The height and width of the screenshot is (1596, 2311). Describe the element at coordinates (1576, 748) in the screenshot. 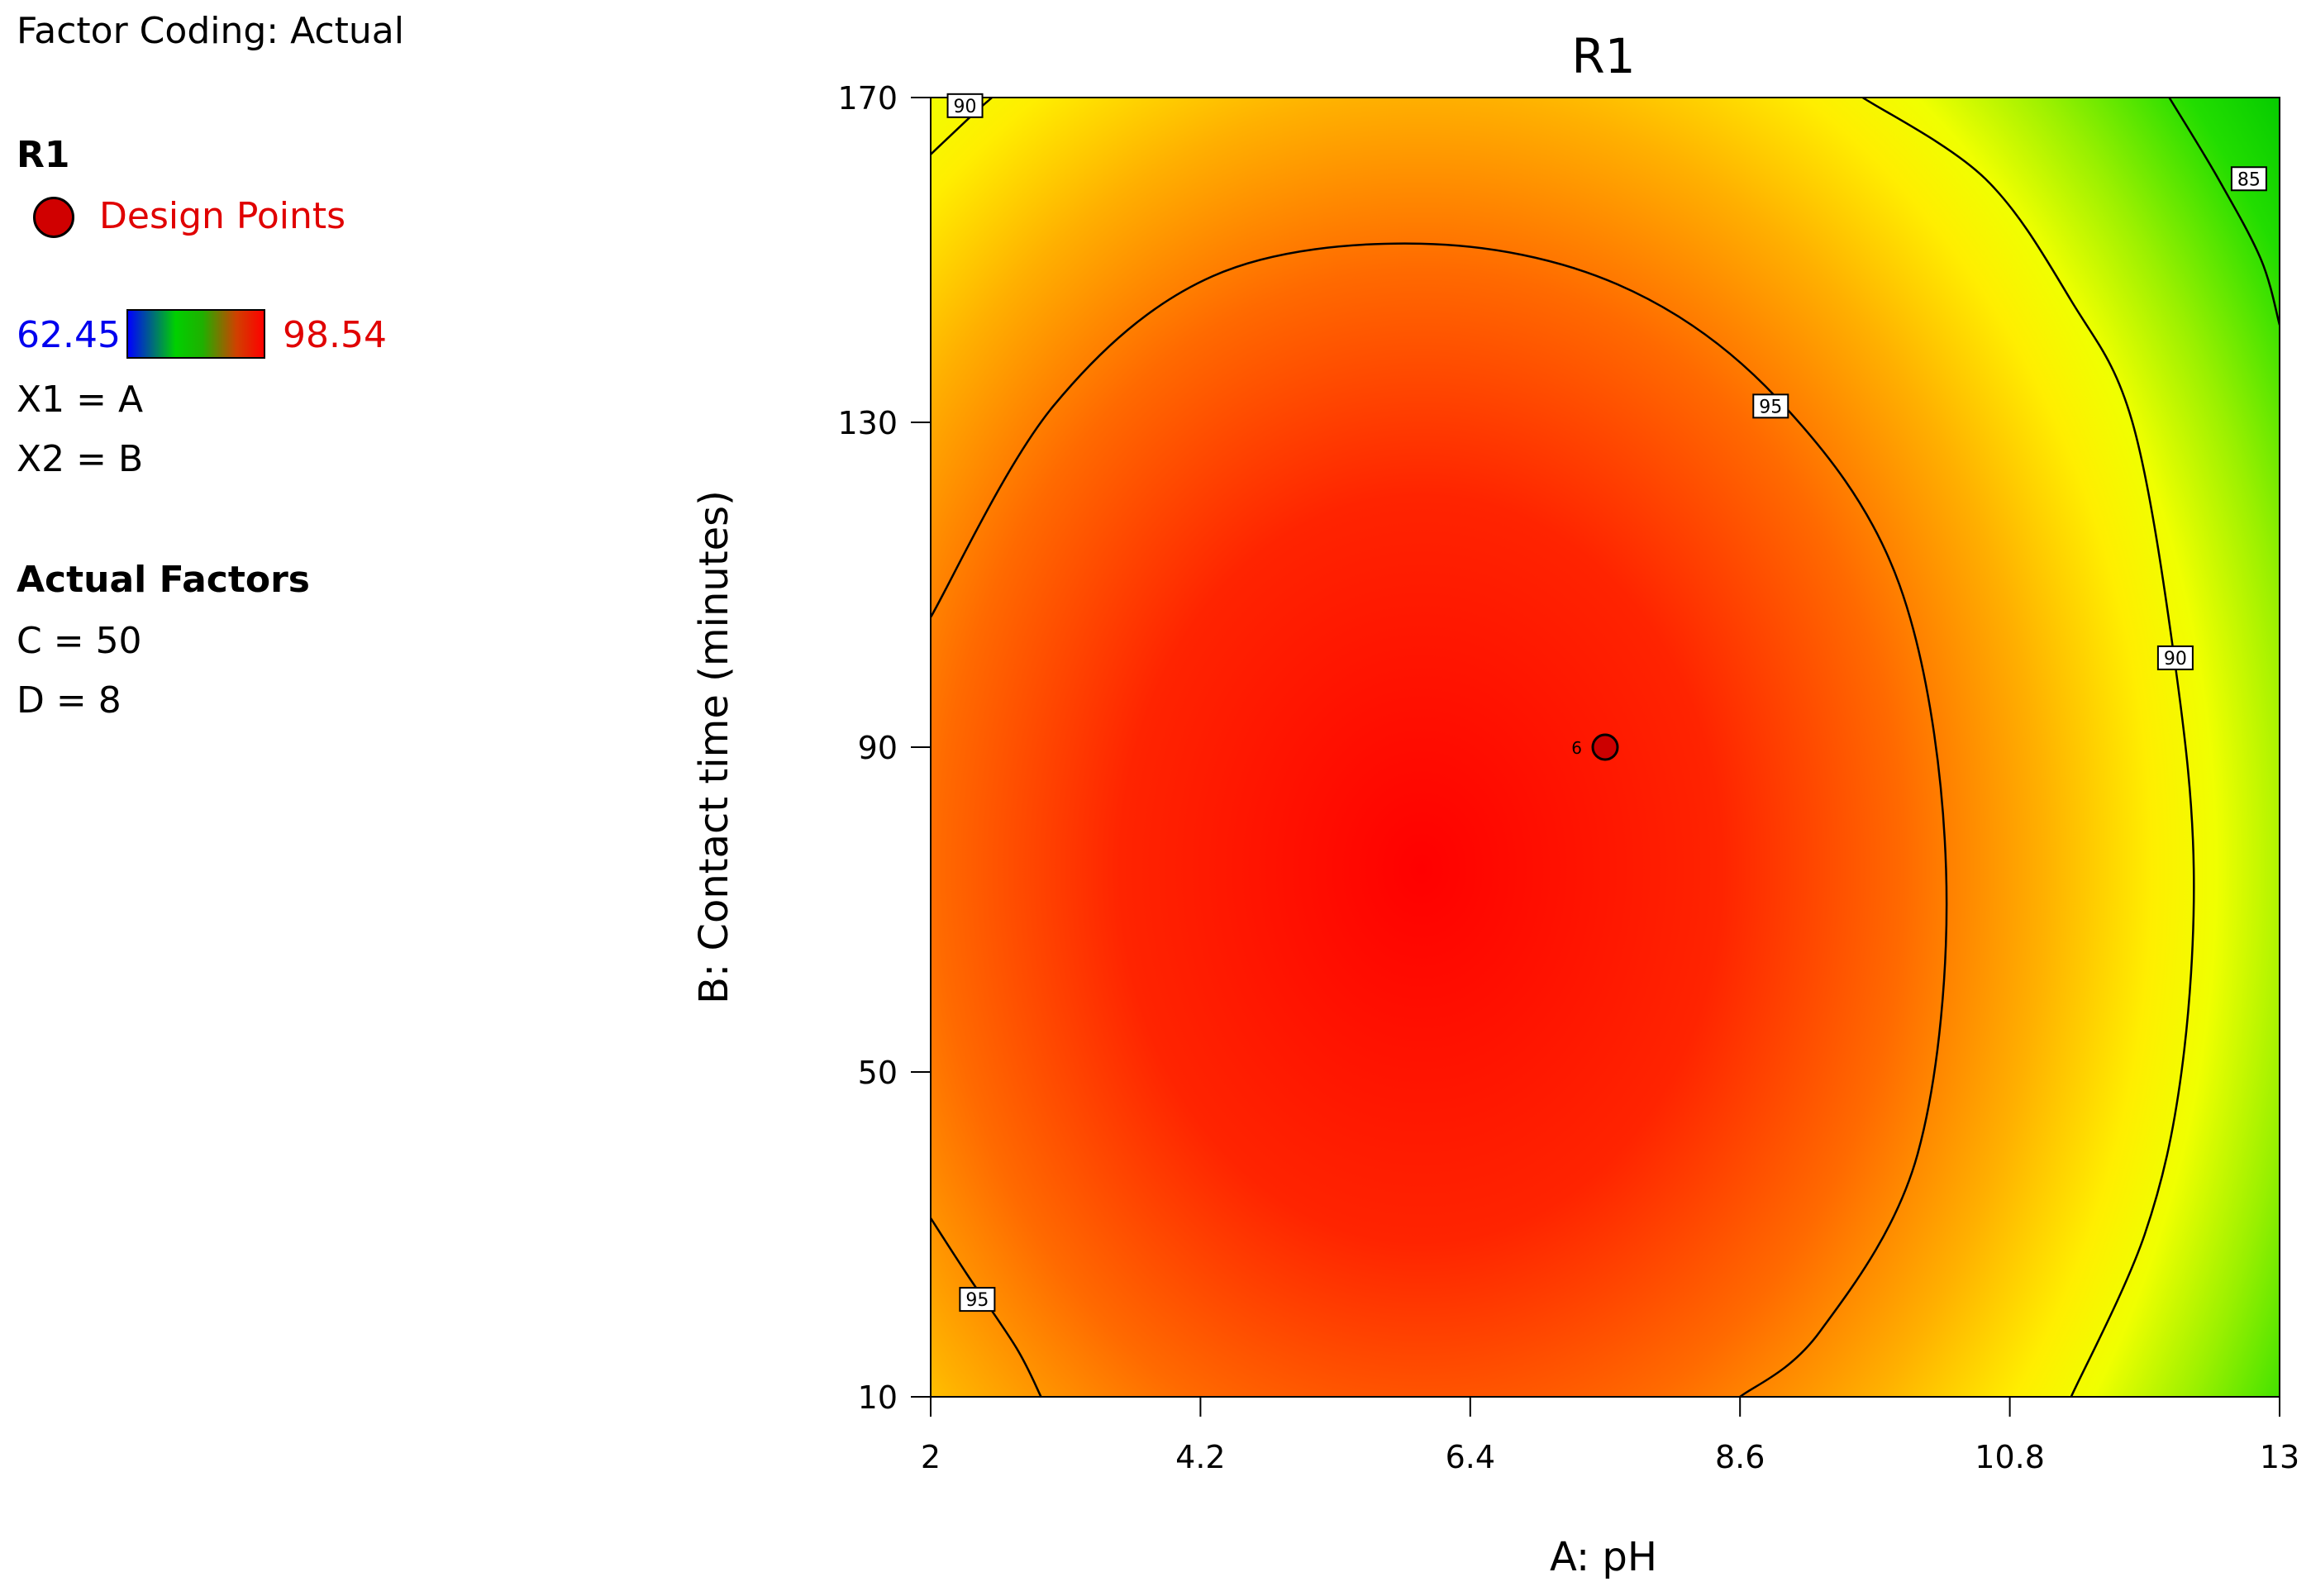

I see `design-point-label-1: 6` at that location.